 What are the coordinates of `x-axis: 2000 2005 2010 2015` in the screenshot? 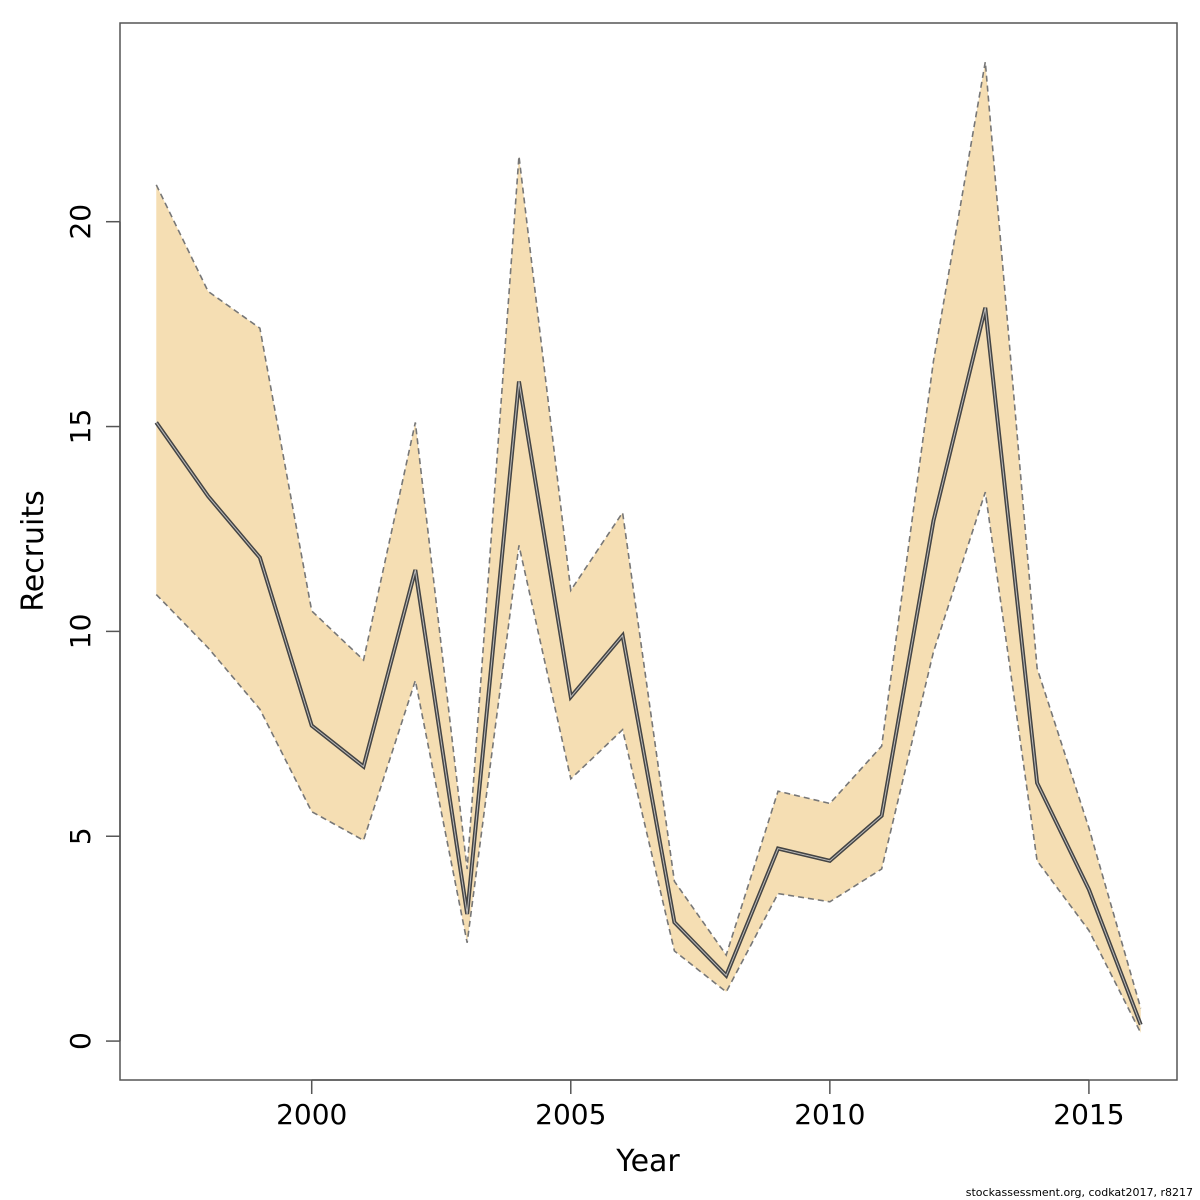 It's located at (700, 1105).